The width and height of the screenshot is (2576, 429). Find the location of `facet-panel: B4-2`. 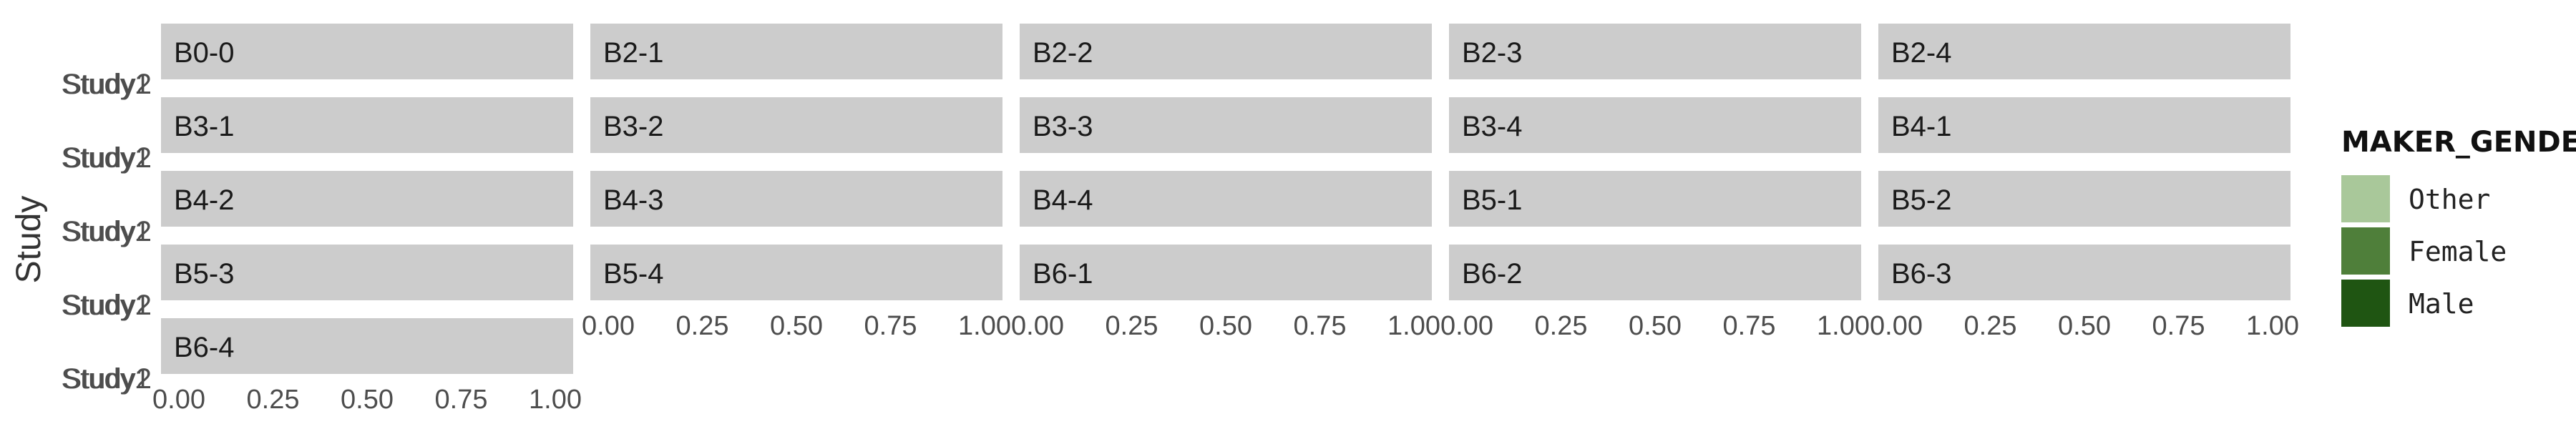

facet-panel: B4-2 is located at coordinates (367, 199).